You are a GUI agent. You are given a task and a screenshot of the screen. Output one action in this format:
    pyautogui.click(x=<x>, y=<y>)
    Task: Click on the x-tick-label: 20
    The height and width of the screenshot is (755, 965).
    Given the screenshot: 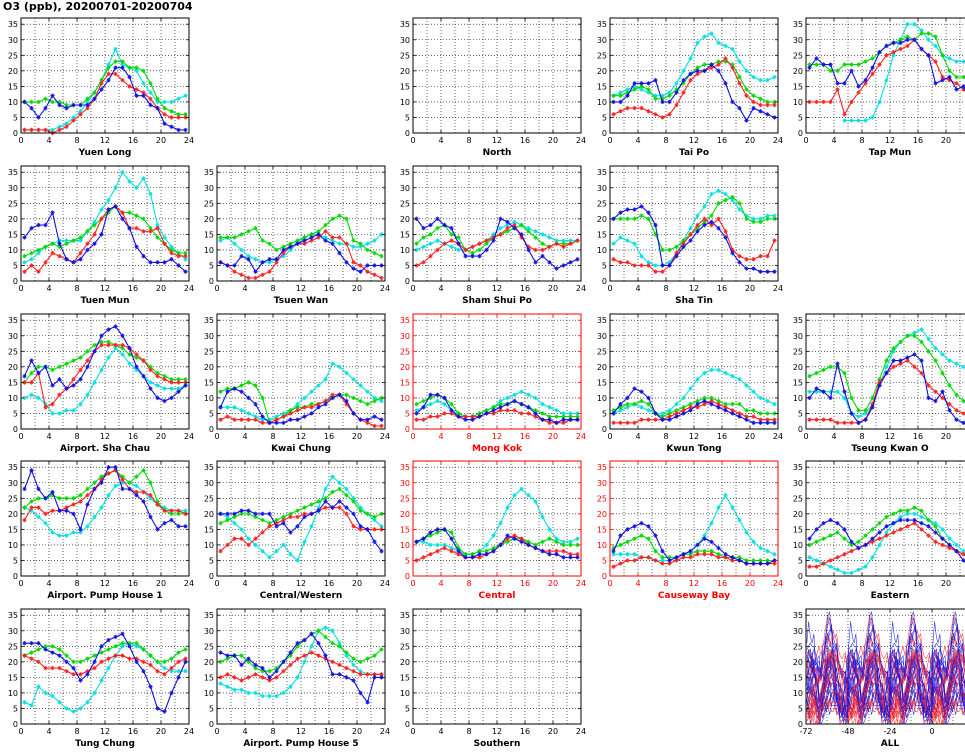 What is the action you would take?
    pyautogui.click(x=161, y=140)
    